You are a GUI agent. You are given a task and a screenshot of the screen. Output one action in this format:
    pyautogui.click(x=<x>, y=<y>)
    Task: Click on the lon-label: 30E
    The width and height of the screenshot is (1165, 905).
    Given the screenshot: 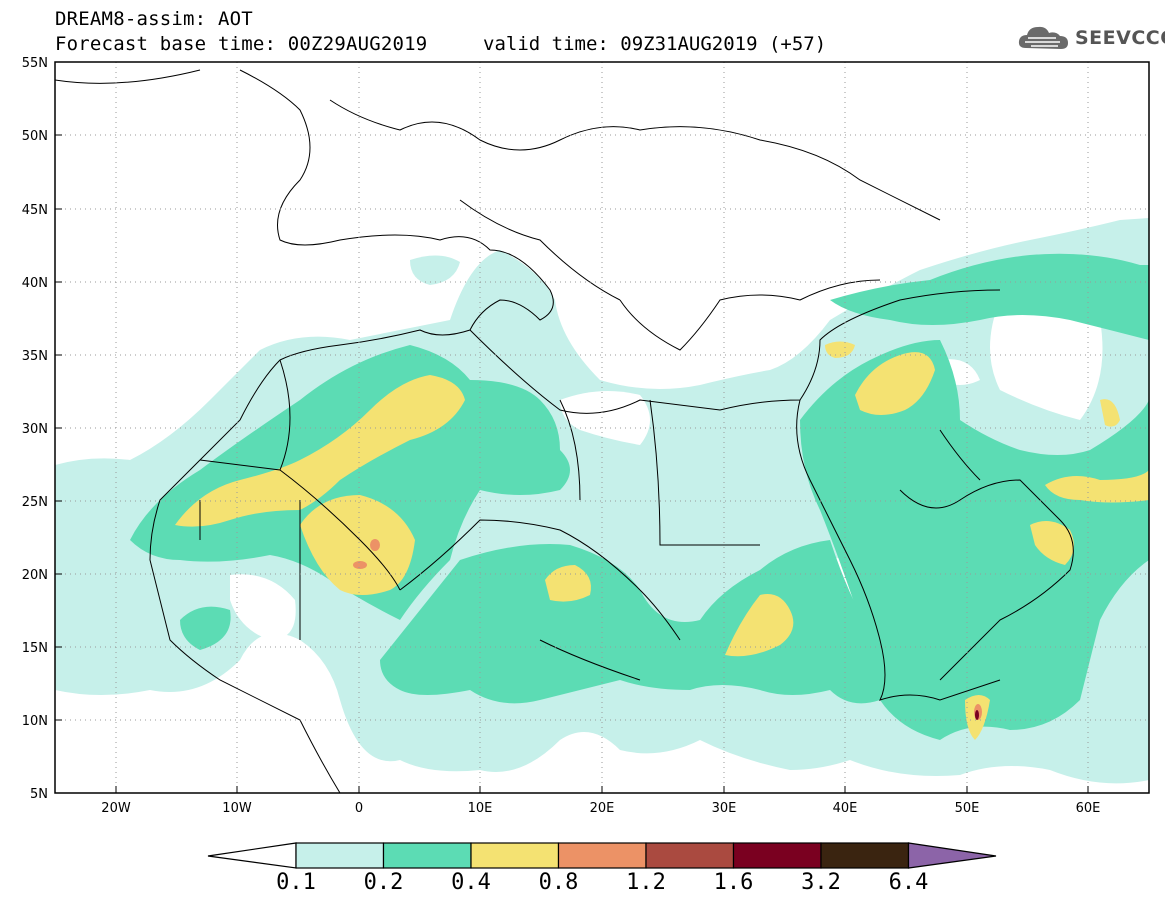 What is the action you would take?
    pyautogui.click(x=724, y=808)
    